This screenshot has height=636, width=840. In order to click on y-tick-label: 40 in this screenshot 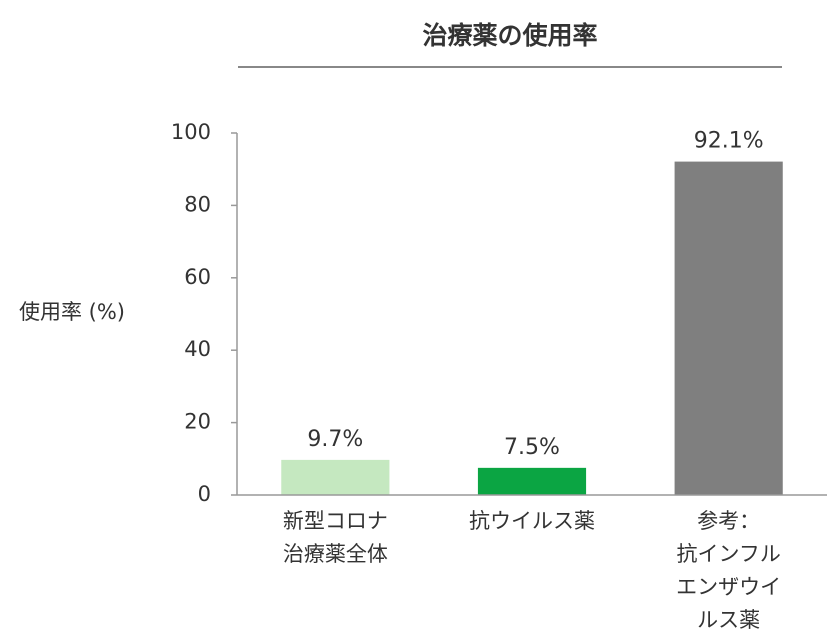, I will do `click(197, 349)`.